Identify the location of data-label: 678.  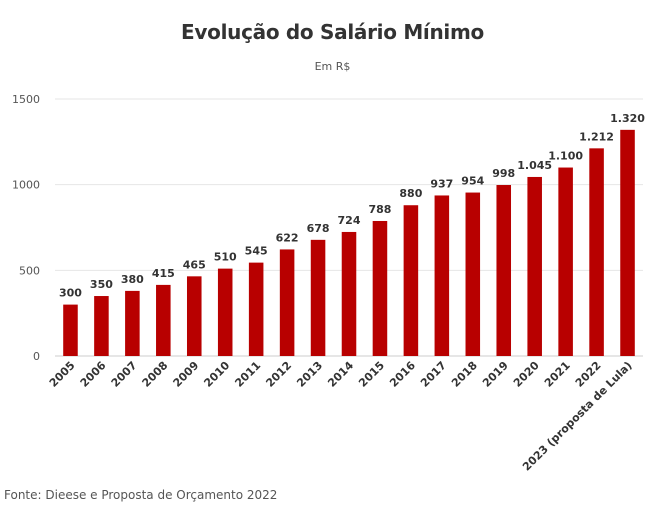
(318, 228).